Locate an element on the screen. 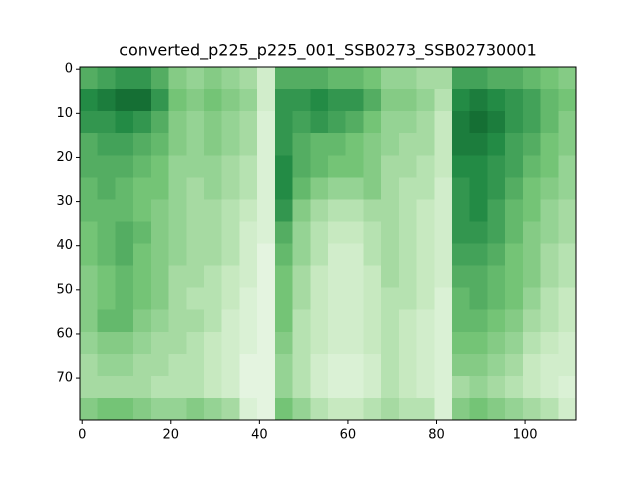  x-tick-label: 0 is located at coordinates (82, 435).